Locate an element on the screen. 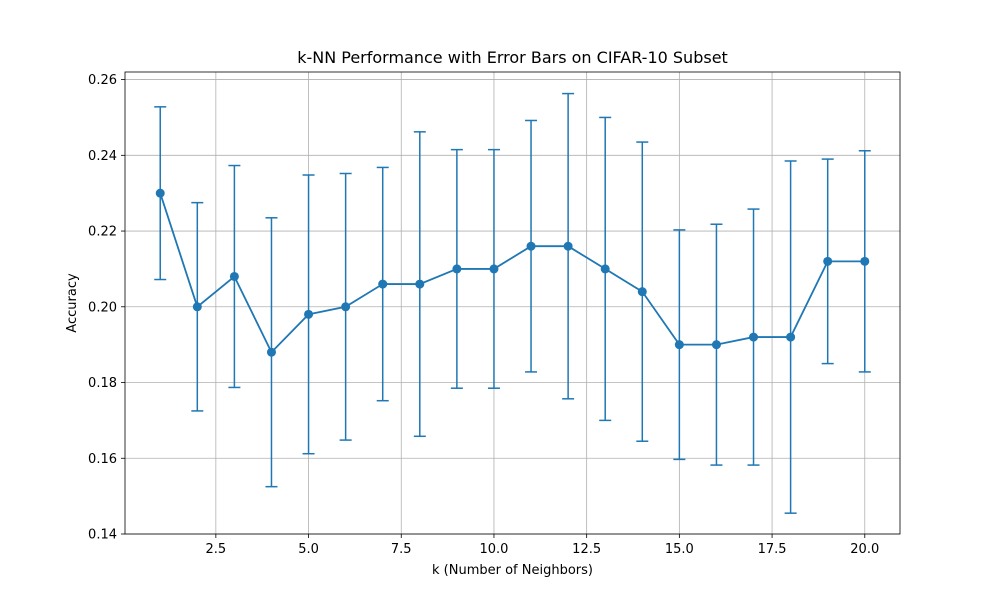 This screenshot has height=600, width=1000. x-tick-label: 10.0 is located at coordinates (493, 549).